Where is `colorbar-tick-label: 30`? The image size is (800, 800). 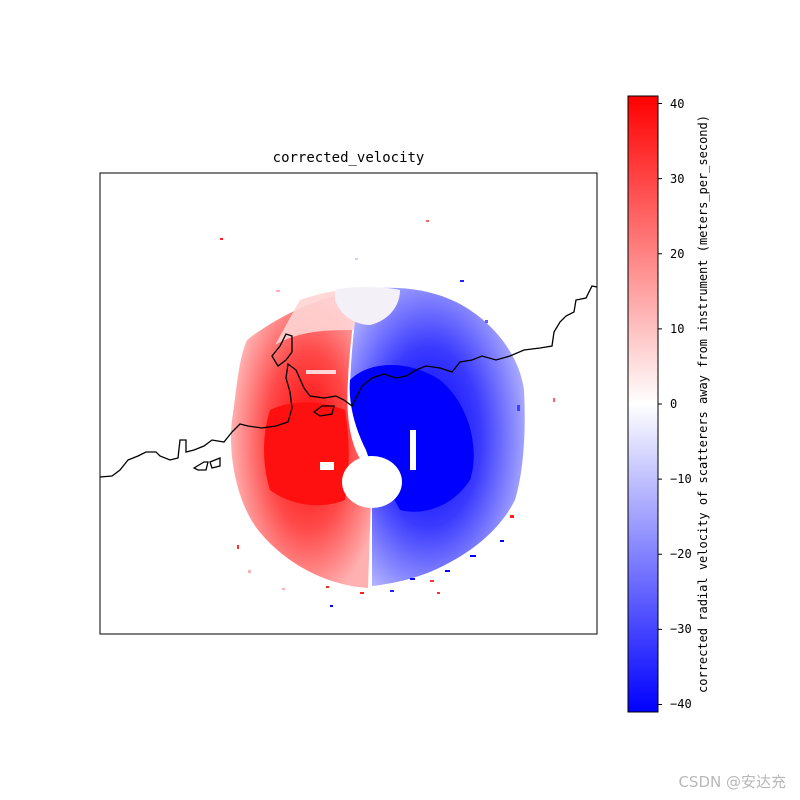 colorbar-tick-label: 30 is located at coordinates (677, 178).